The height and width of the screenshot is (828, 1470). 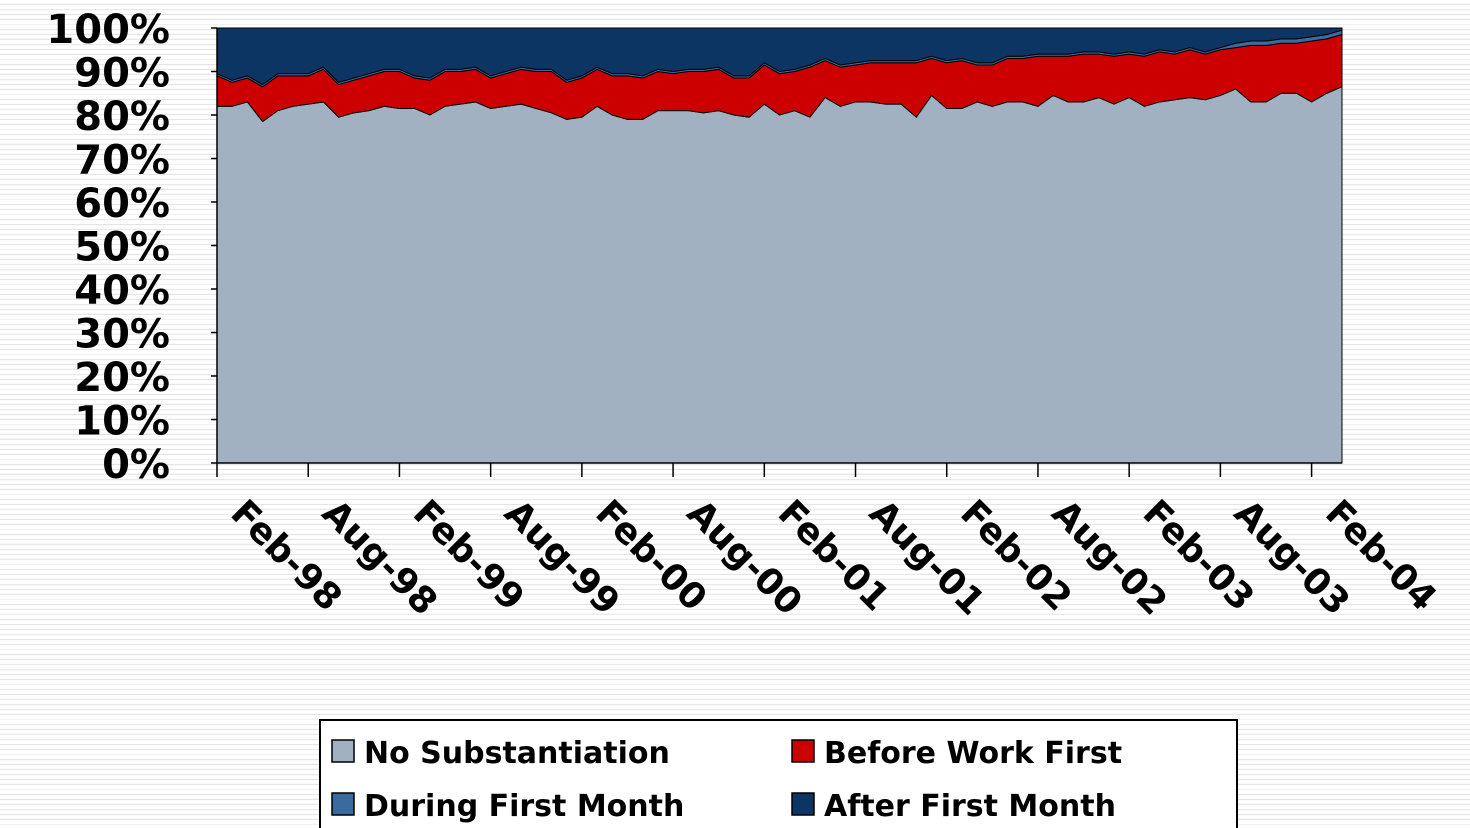 What do you see at coordinates (122, 335) in the screenshot?
I see `y-tick-label: 30%` at bounding box center [122, 335].